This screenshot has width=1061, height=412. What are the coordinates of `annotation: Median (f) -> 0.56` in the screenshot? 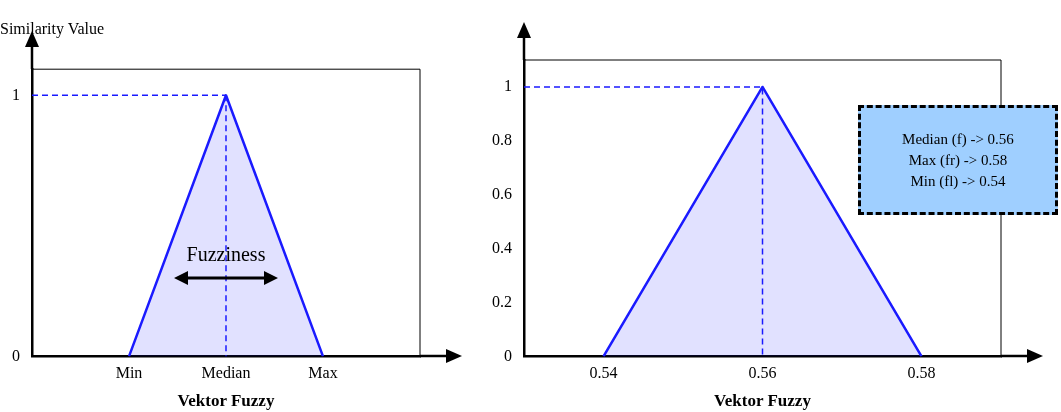 It's located at (958, 139).